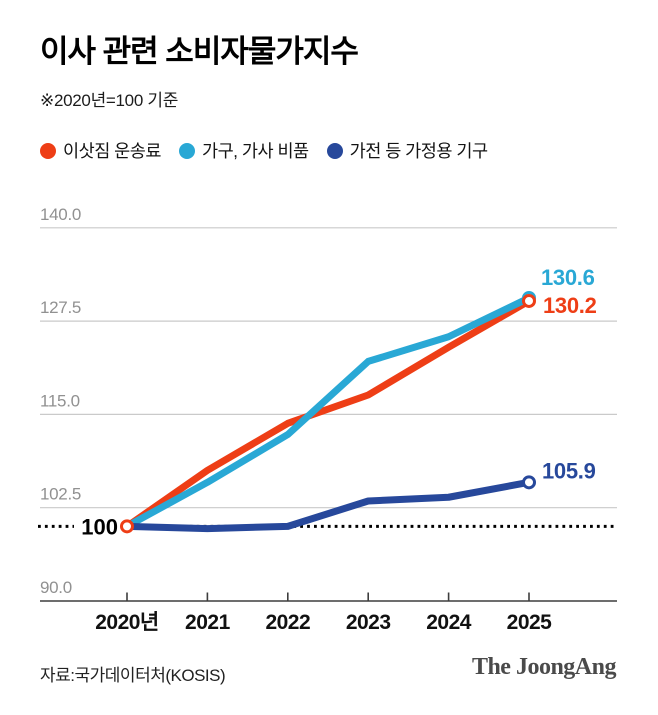 The width and height of the screenshot is (658, 715). I want to click on legend: 이삿짐 운송료 가구, 가사 비품 가전 등 가정용 기구, so click(264, 150).